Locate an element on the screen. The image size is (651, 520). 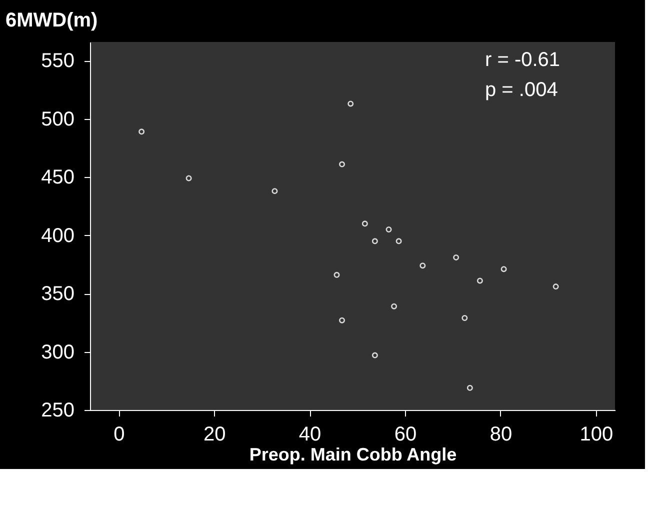
x-tick-label: 60 is located at coordinates (405, 435).